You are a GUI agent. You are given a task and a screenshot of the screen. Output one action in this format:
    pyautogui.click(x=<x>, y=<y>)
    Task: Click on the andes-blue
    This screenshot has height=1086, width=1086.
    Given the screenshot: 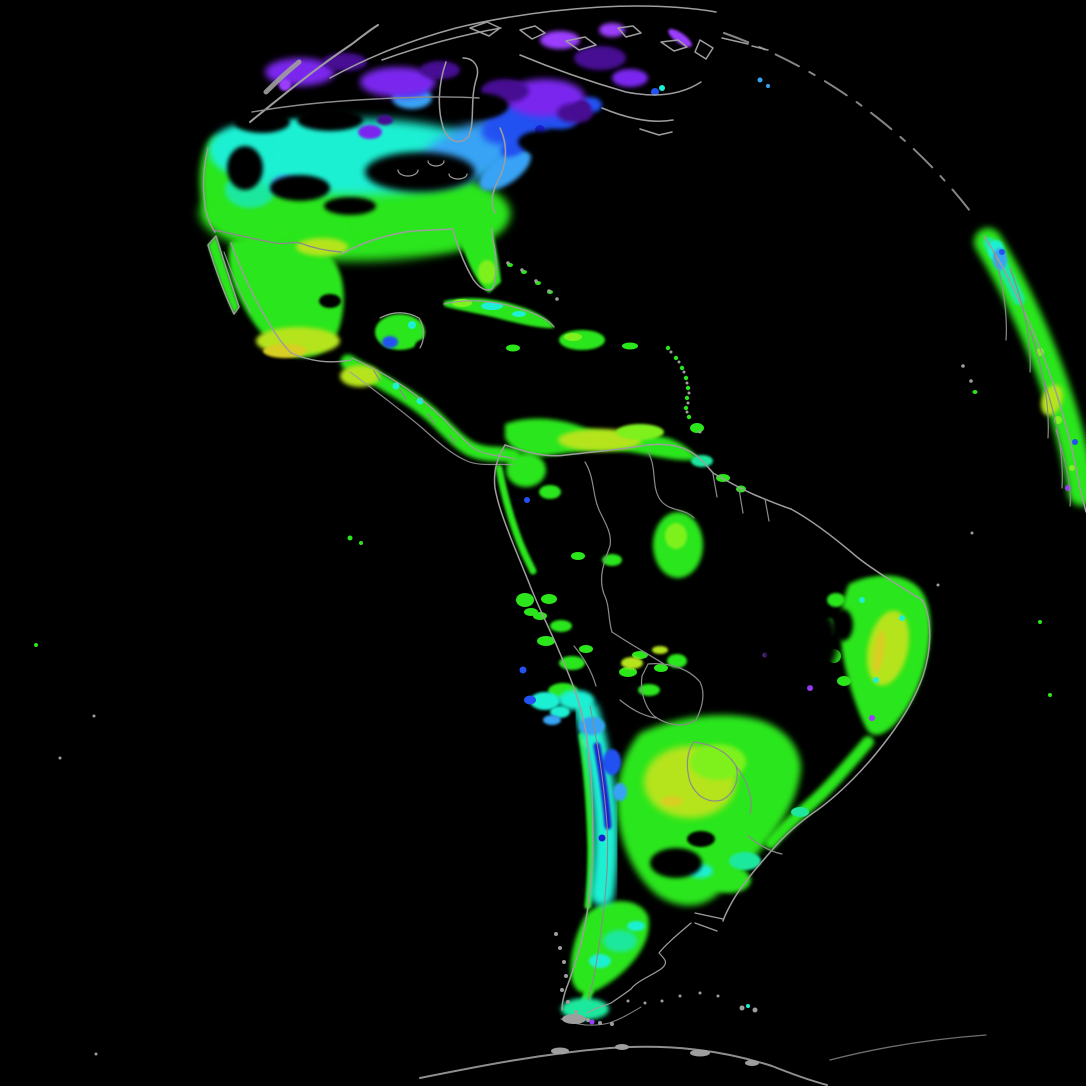 What is the action you would take?
    pyautogui.click(x=612, y=762)
    